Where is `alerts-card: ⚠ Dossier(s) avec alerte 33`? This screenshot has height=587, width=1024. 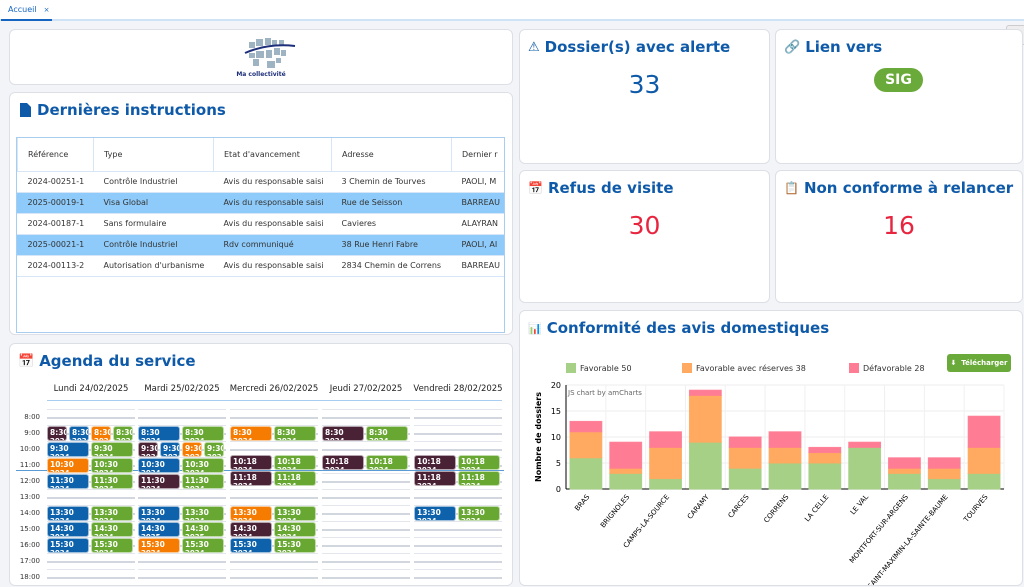
alerts-card: ⚠ Dossier(s) avec alerte 33 is located at coordinates (644, 96).